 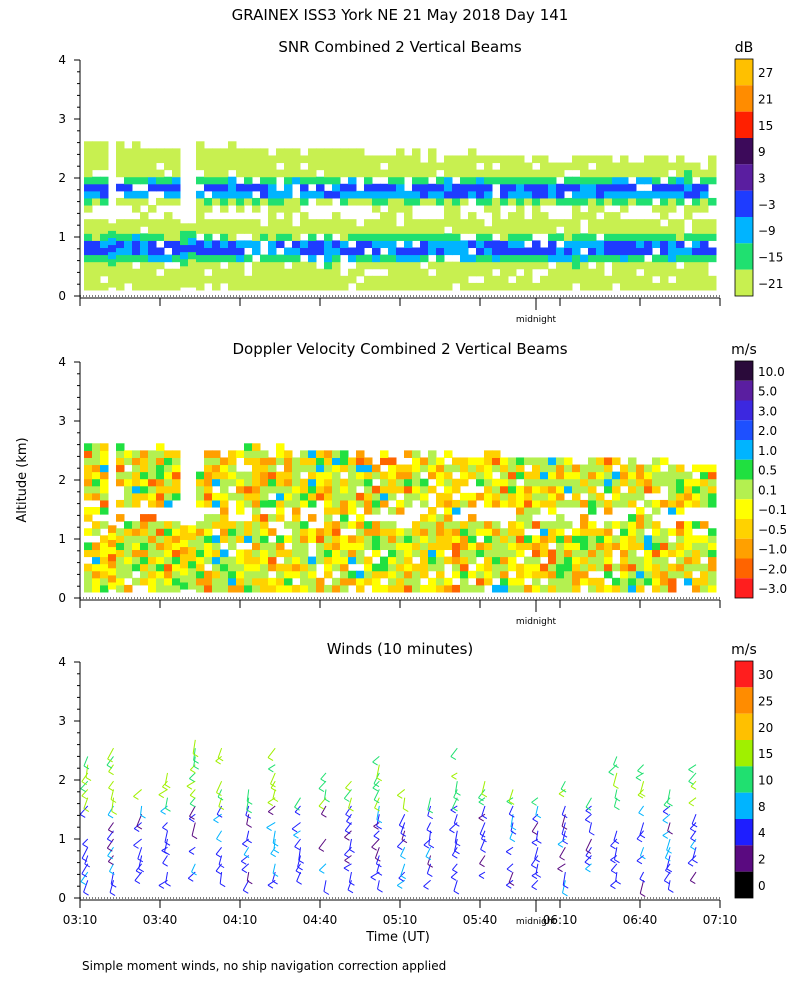 I want to click on colorbar-label: −3.0, so click(x=772, y=589).